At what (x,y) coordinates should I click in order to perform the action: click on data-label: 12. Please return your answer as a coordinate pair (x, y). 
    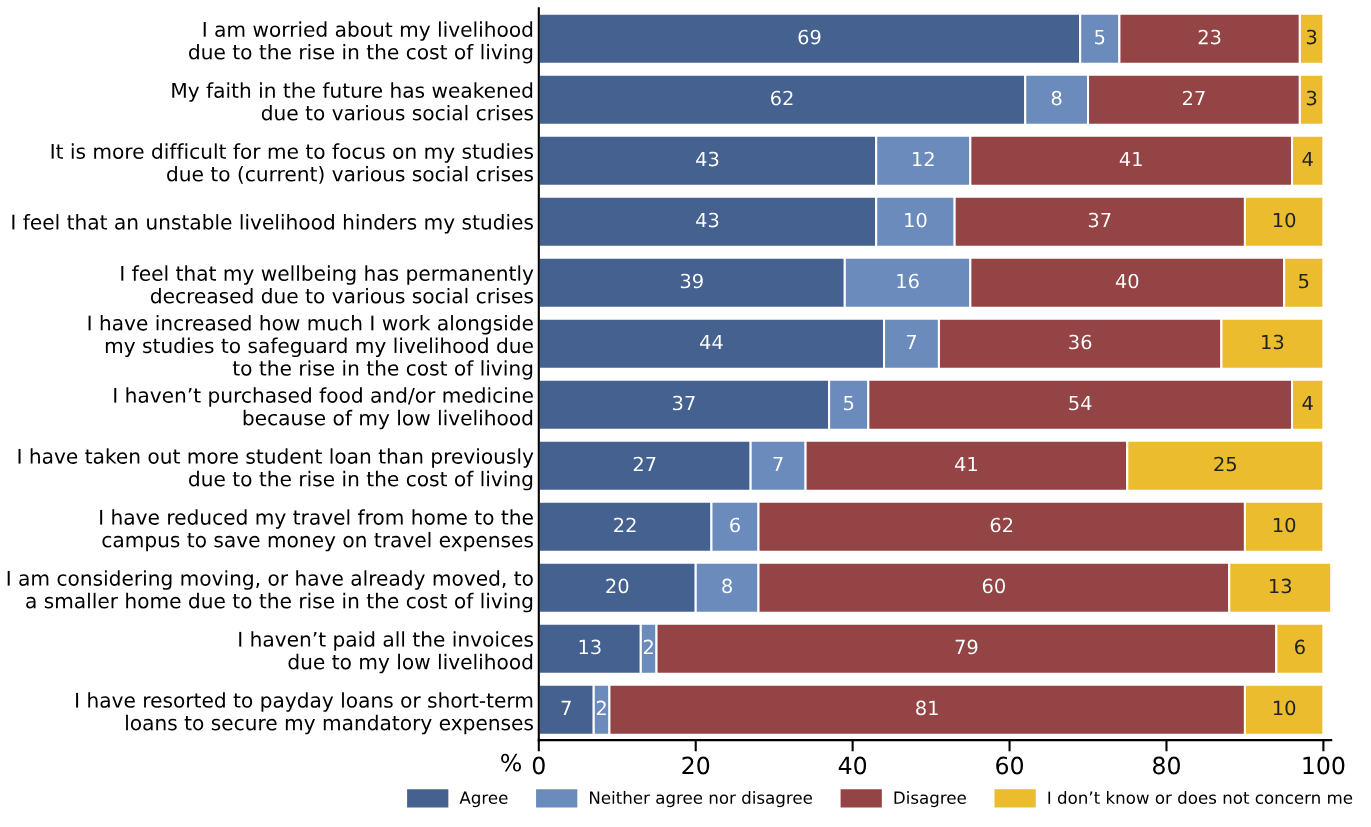
    Looking at the image, I should click on (923, 159).